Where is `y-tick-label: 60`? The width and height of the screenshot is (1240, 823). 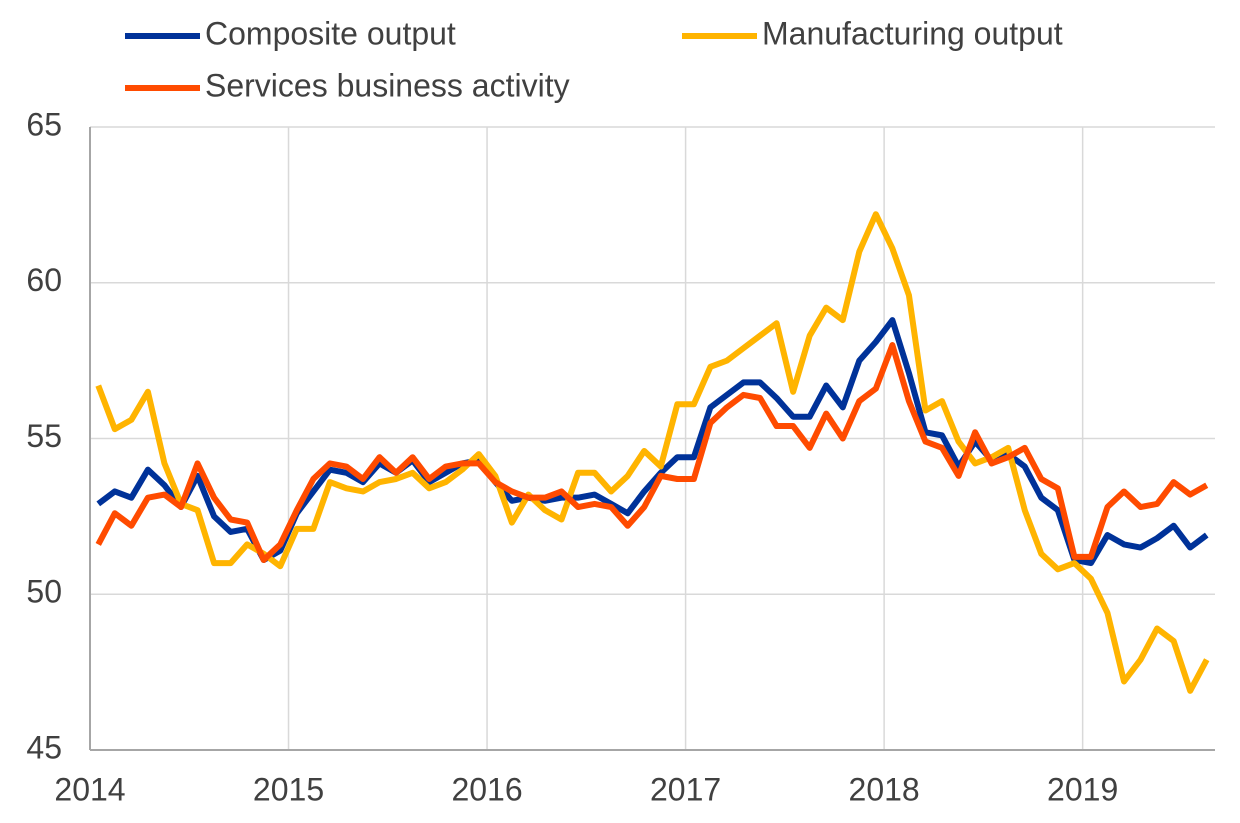 y-tick-label: 60 is located at coordinates (44, 280).